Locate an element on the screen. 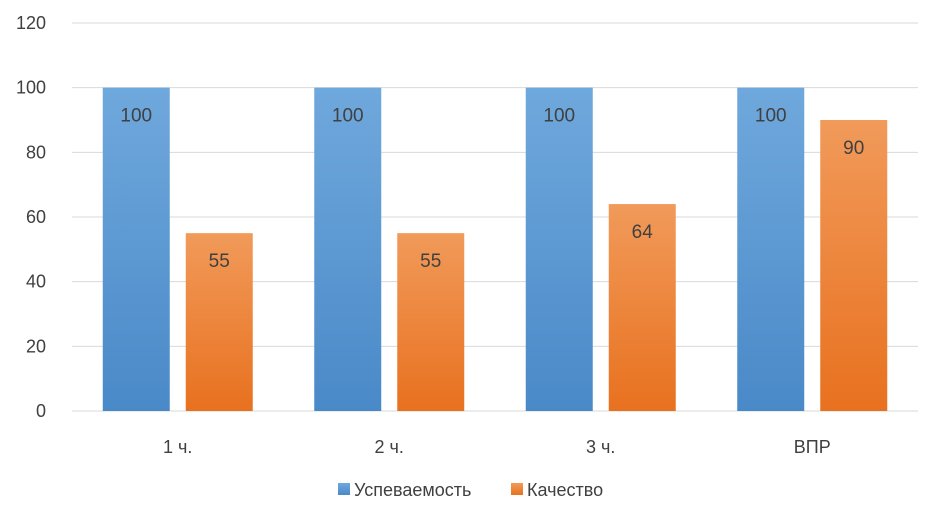 The width and height of the screenshot is (934, 508). y-tick-label: 20 is located at coordinates (36, 346).